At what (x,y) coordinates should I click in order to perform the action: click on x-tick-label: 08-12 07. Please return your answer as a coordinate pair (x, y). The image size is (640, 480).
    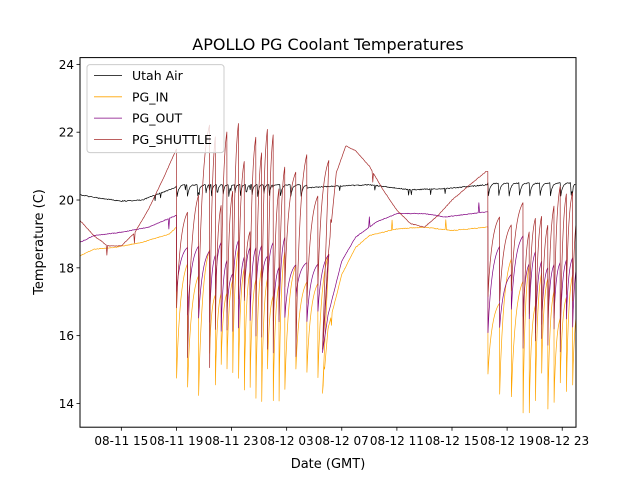
    Looking at the image, I should click on (342, 441).